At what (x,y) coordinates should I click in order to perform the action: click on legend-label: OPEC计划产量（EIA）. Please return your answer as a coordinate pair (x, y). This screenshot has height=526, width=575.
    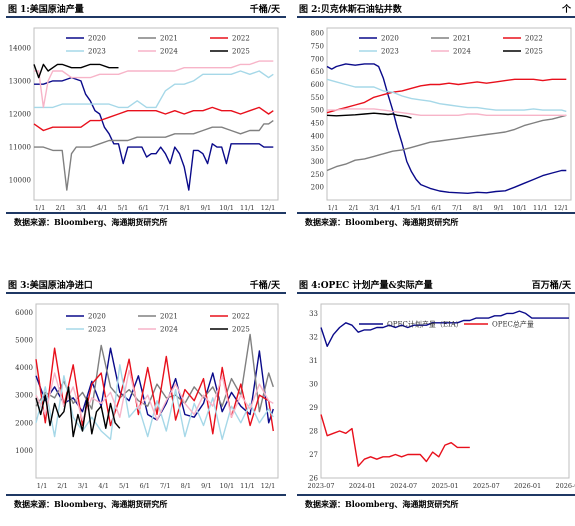
    Looking at the image, I should click on (425, 324).